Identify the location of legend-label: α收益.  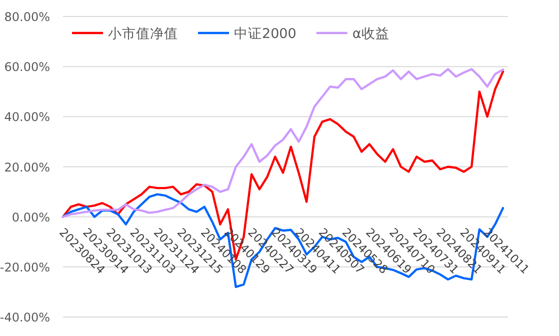
(371, 34).